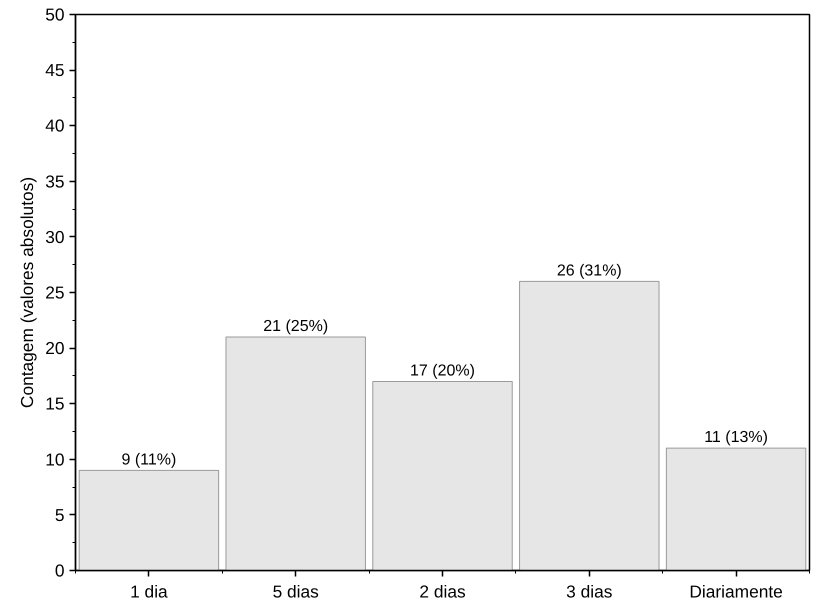 This screenshot has width=821, height=613. What do you see at coordinates (55, 404) in the screenshot?
I see `y-tick-label: 15` at bounding box center [55, 404].